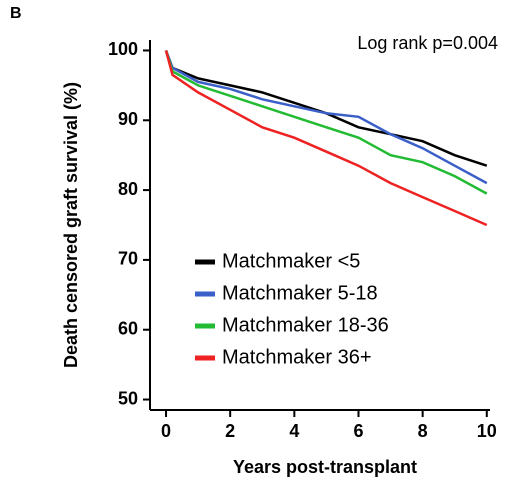  What do you see at coordinates (71, 225) in the screenshot?
I see `y-axis-label: Death censored graft survival (%)` at bounding box center [71, 225].